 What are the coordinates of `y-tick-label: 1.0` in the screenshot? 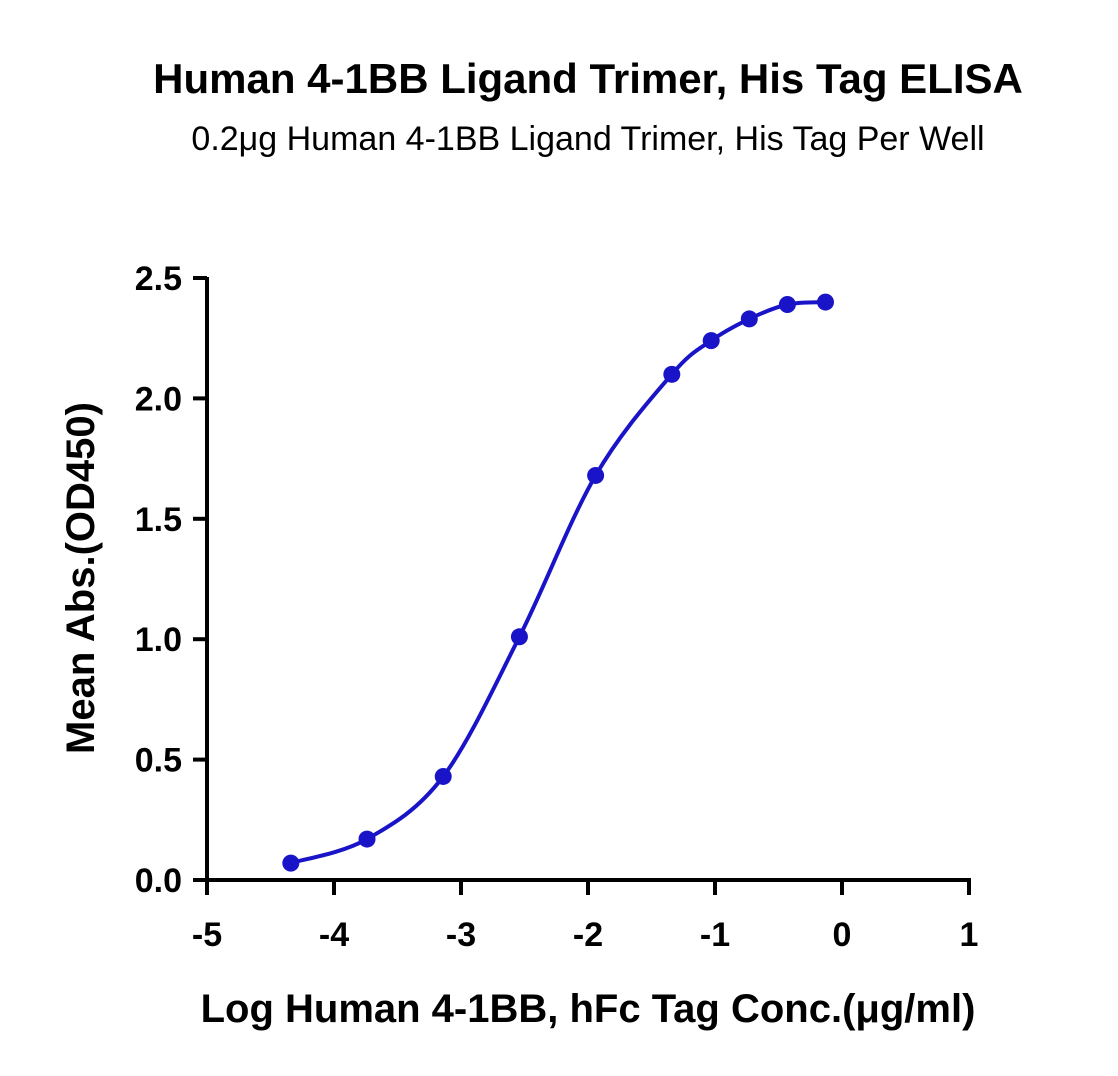 It's located at (158, 640).